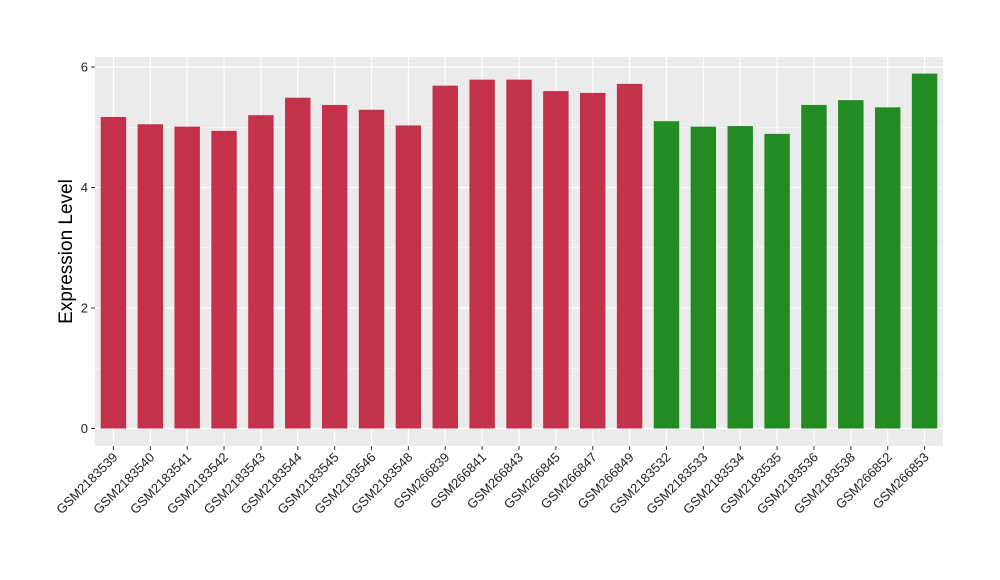  Describe the element at coordinates (593, 260) in the screenshot. I see `bar-GSM266847` at that location.